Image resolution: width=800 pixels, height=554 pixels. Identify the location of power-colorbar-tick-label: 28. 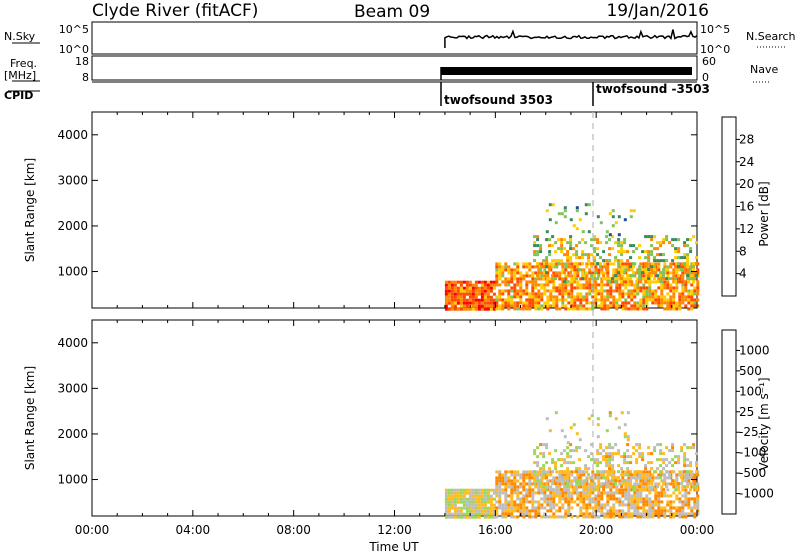
(746, 139).